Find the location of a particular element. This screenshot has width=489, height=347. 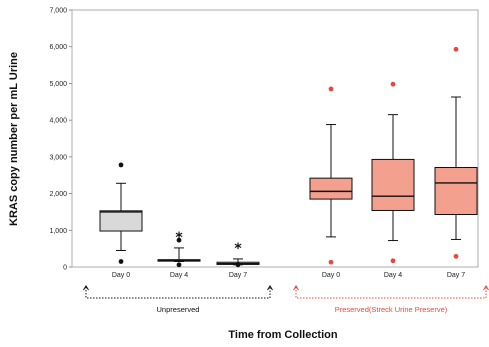

x-axis-tick-labels: Day 0 Day 4 Day 7 Day 0 Day 4 Day 7 is located at coordinates (288, 275).